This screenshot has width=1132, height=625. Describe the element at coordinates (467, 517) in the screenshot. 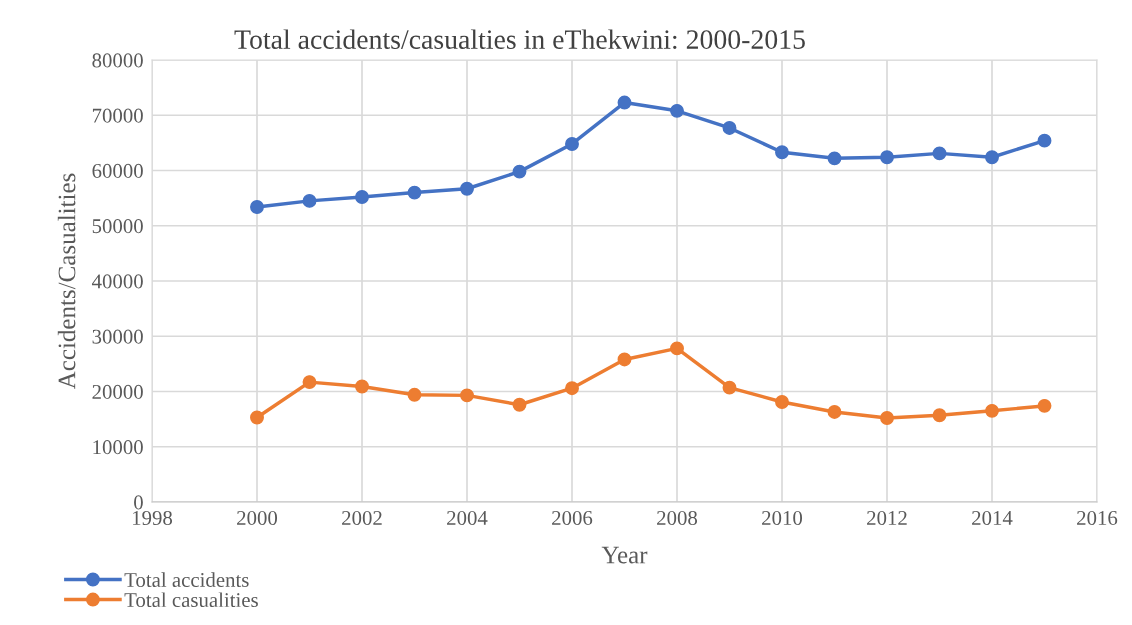

I see `x-tick-label: 2004` at that location.